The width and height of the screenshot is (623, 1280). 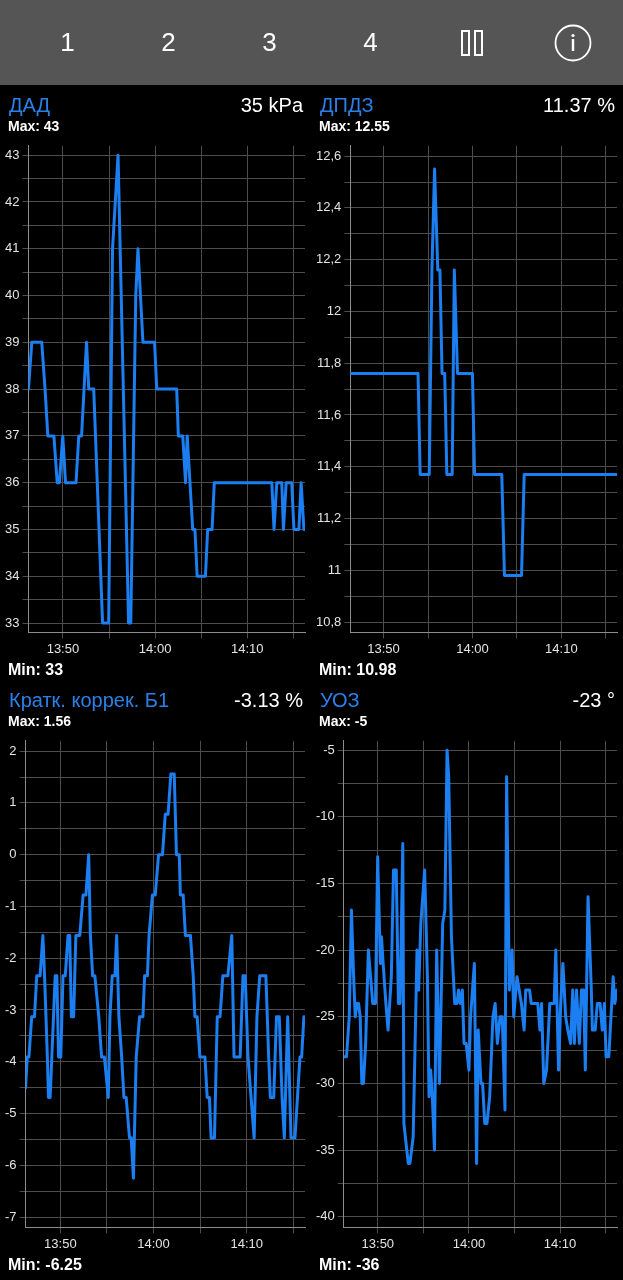 I want to click on y-tick-label: -15, so click(x=325, y=883).